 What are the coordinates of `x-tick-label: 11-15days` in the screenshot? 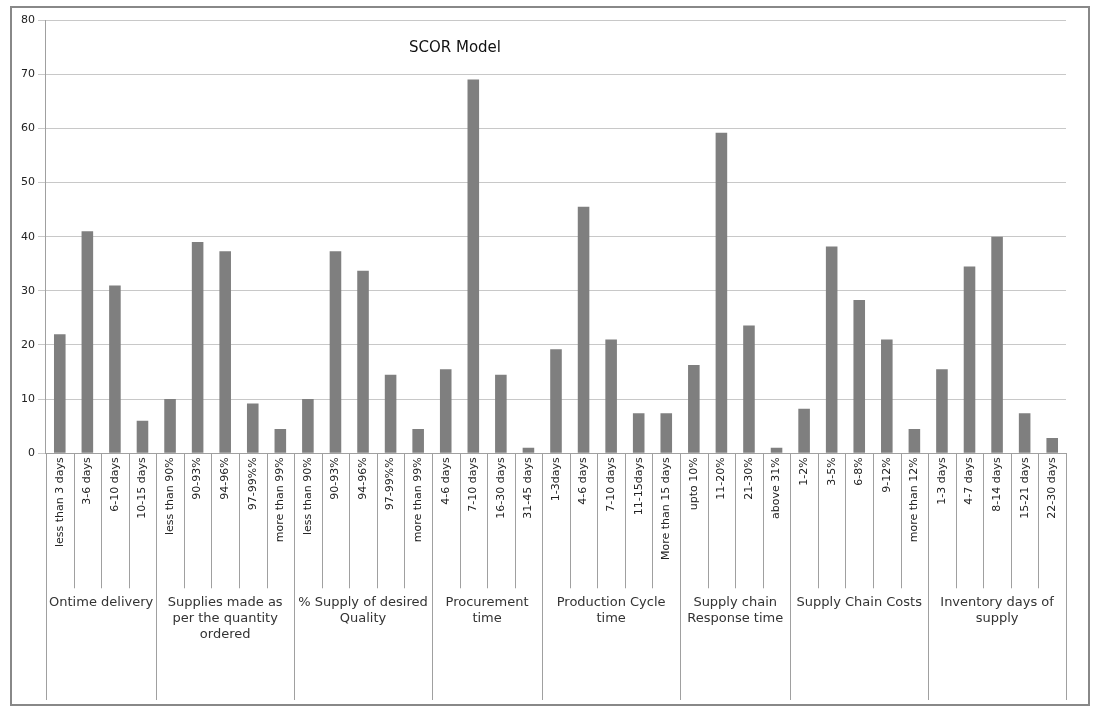 It's located at (638, 486).